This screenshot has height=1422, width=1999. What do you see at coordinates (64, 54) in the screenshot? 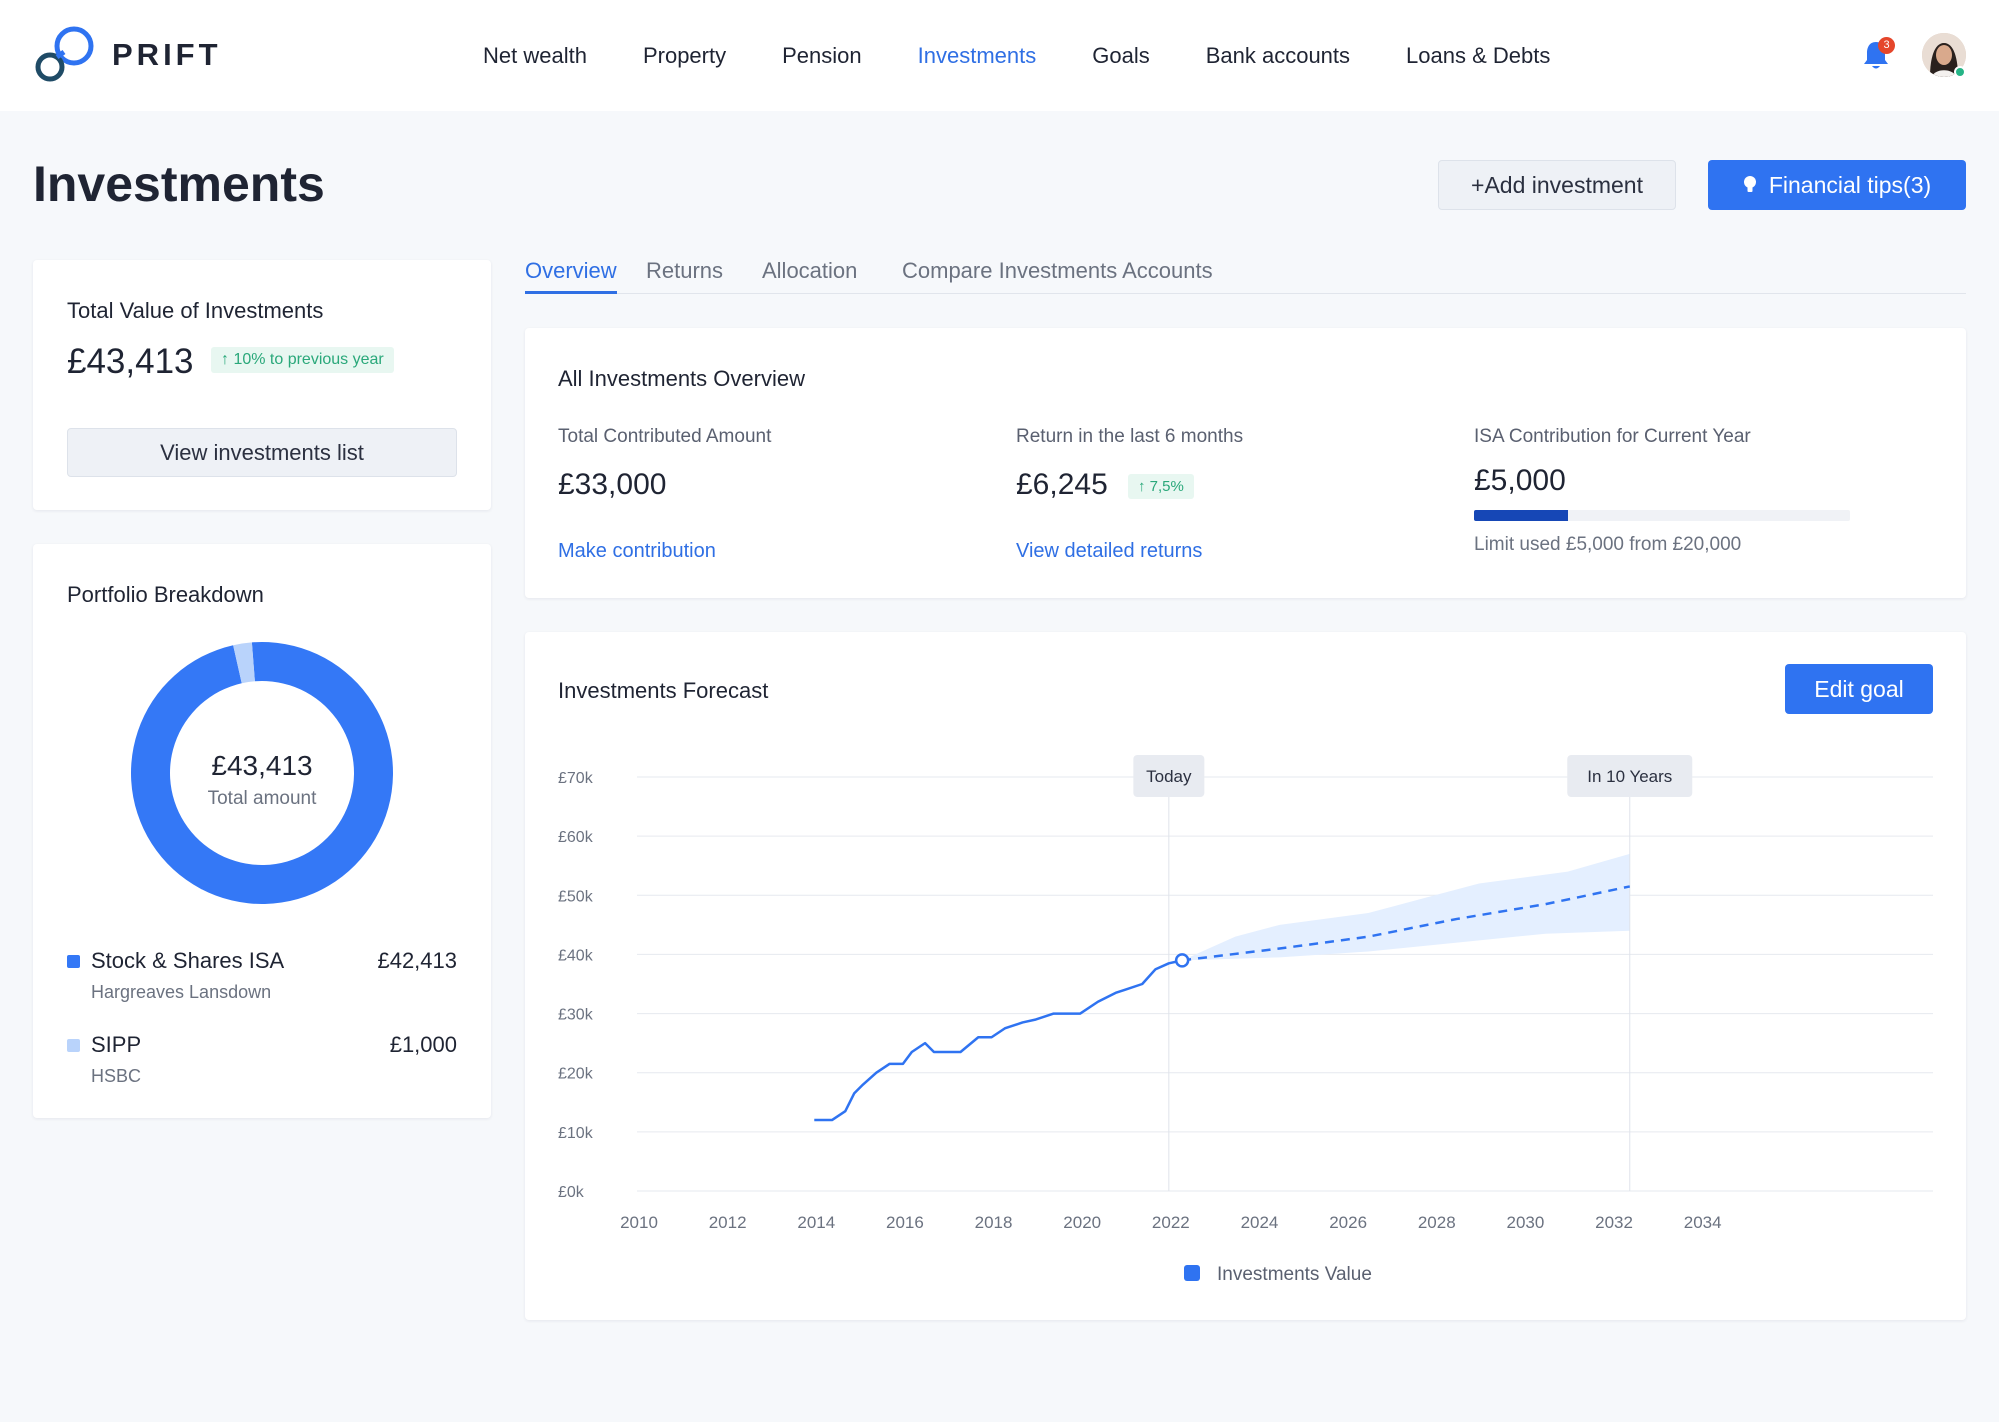
I see `logo-mark-icon` at bounding box center [64, 54].